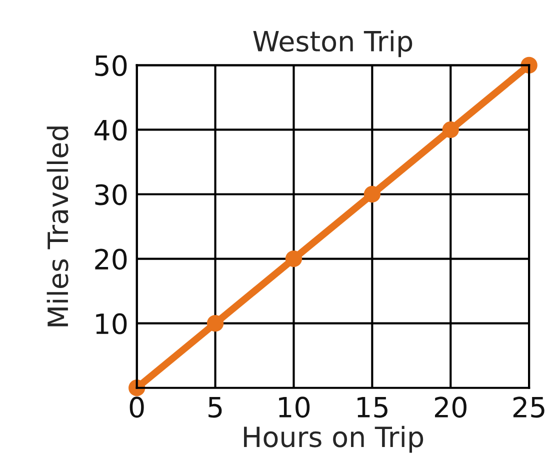 The image size is (554, 469). Describe the element at coordinates (57, 226) in the screenshot. I see `y-axis-title: Miles Travelled` at that location.